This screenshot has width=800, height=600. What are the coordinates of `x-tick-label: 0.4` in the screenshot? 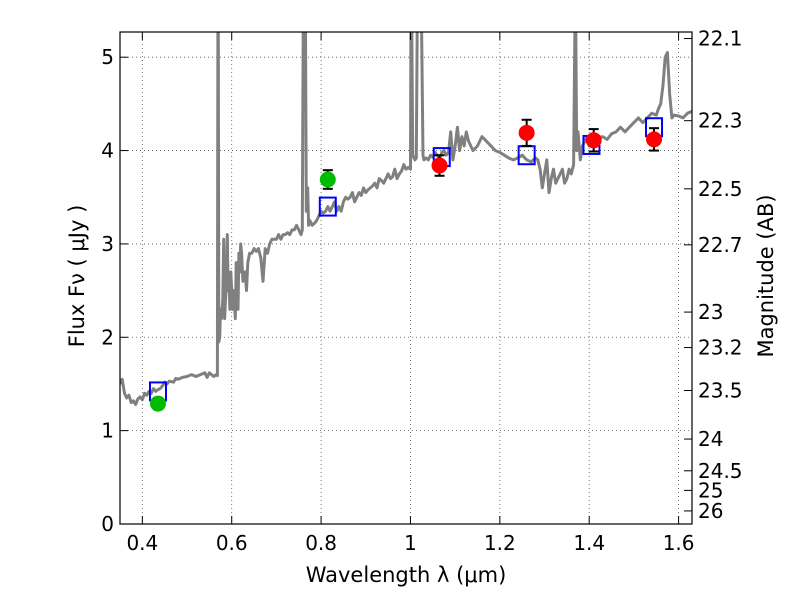 It's located at (142, 543).